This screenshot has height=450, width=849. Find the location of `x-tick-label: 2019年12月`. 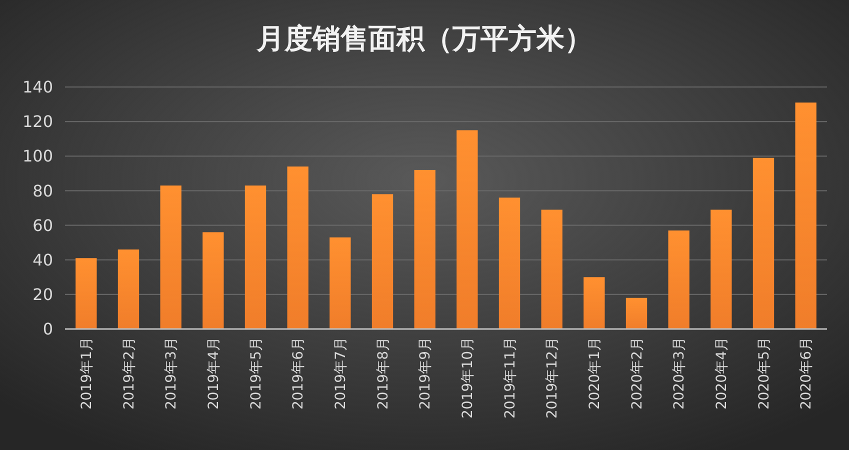

x-tick-label: 2019年12月 is located at coordinates (552, 377).